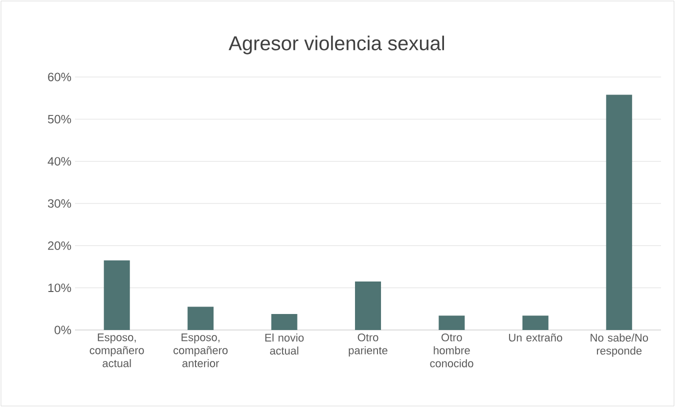  What do you see at coordinates (201, 351) in the screenshot?
I see `x-tick-label: Esposo, compañero anterior` at bounding box center [201, 351].